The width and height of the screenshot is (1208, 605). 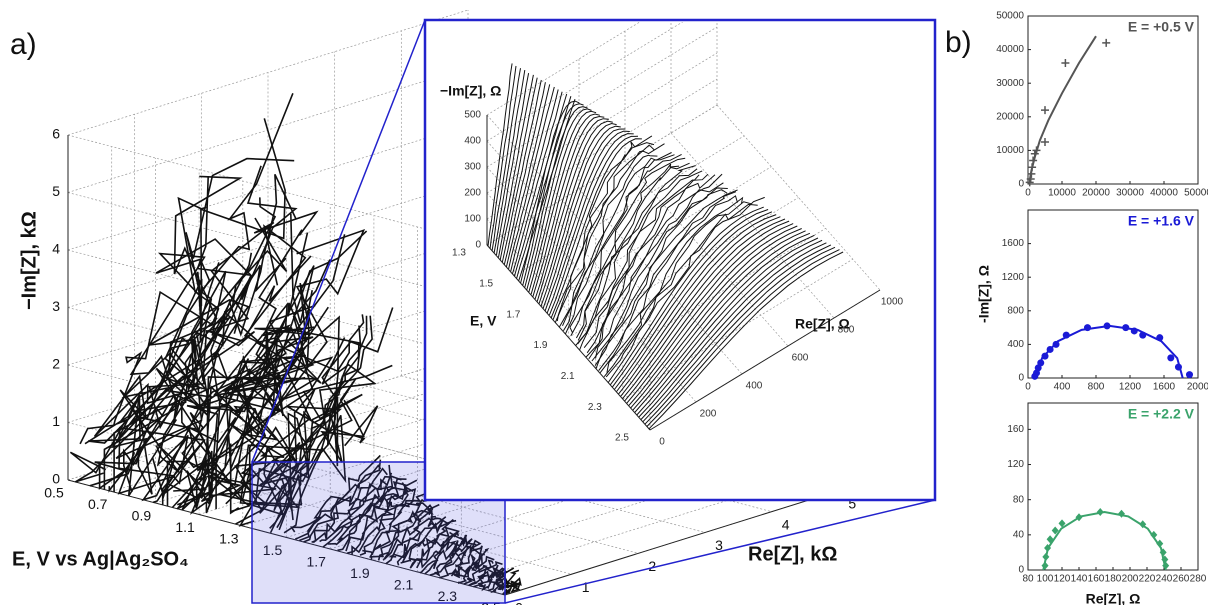 What do you see at coordinates (586, 587) in the screenshot?
I see `y-tick-label: 1` at bounding box center [586, 587].